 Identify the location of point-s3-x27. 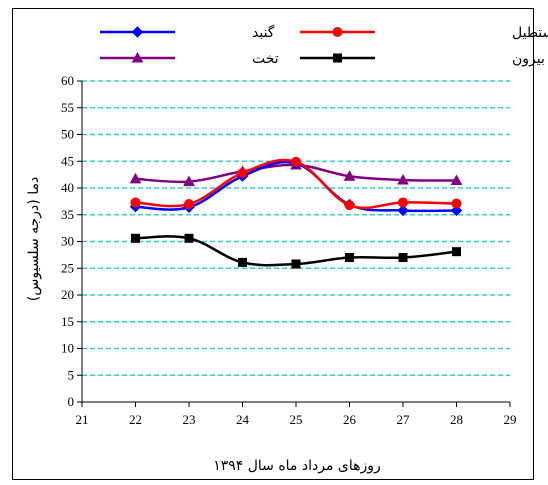
(403, 258).